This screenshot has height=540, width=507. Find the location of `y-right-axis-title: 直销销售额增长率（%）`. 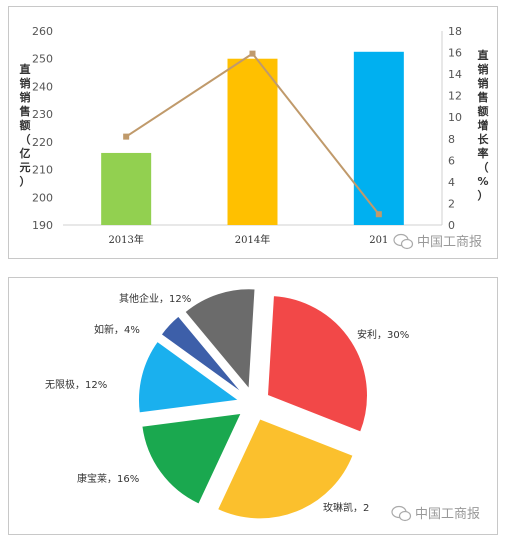

y-right-axis-title: 直销销售额增长率（%） is located at coordinates (483, 125).